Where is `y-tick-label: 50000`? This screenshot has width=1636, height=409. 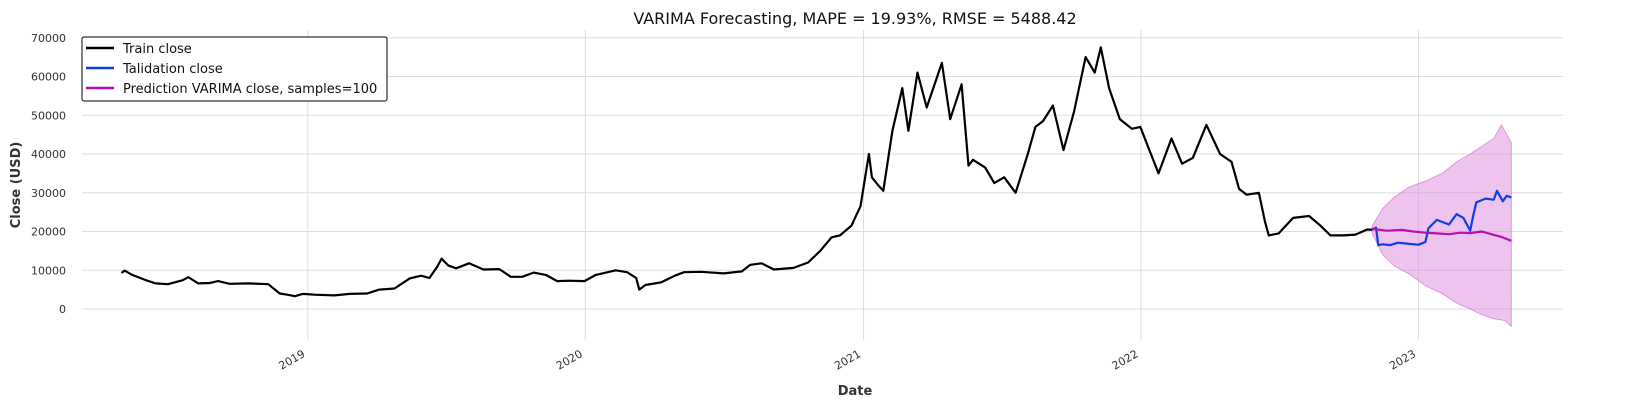
y-tick-label: 50000 is located at coordinates (48, 115).